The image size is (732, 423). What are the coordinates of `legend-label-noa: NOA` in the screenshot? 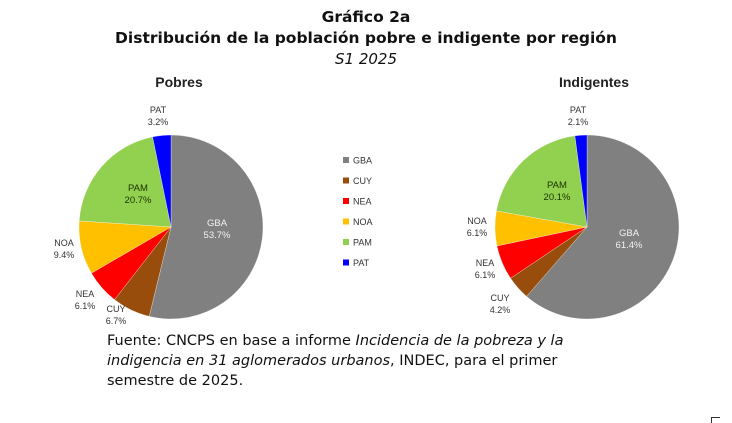 It's located at (363, 222).